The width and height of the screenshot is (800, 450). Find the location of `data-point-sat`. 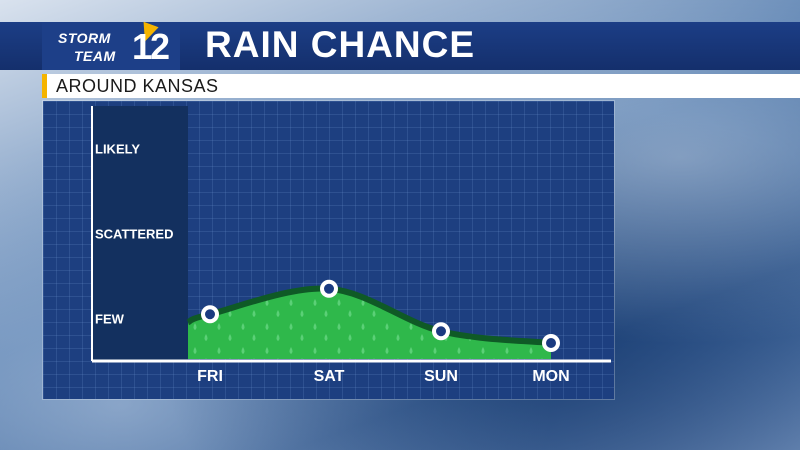

data-point-sat is located at coordinates (329, 288).